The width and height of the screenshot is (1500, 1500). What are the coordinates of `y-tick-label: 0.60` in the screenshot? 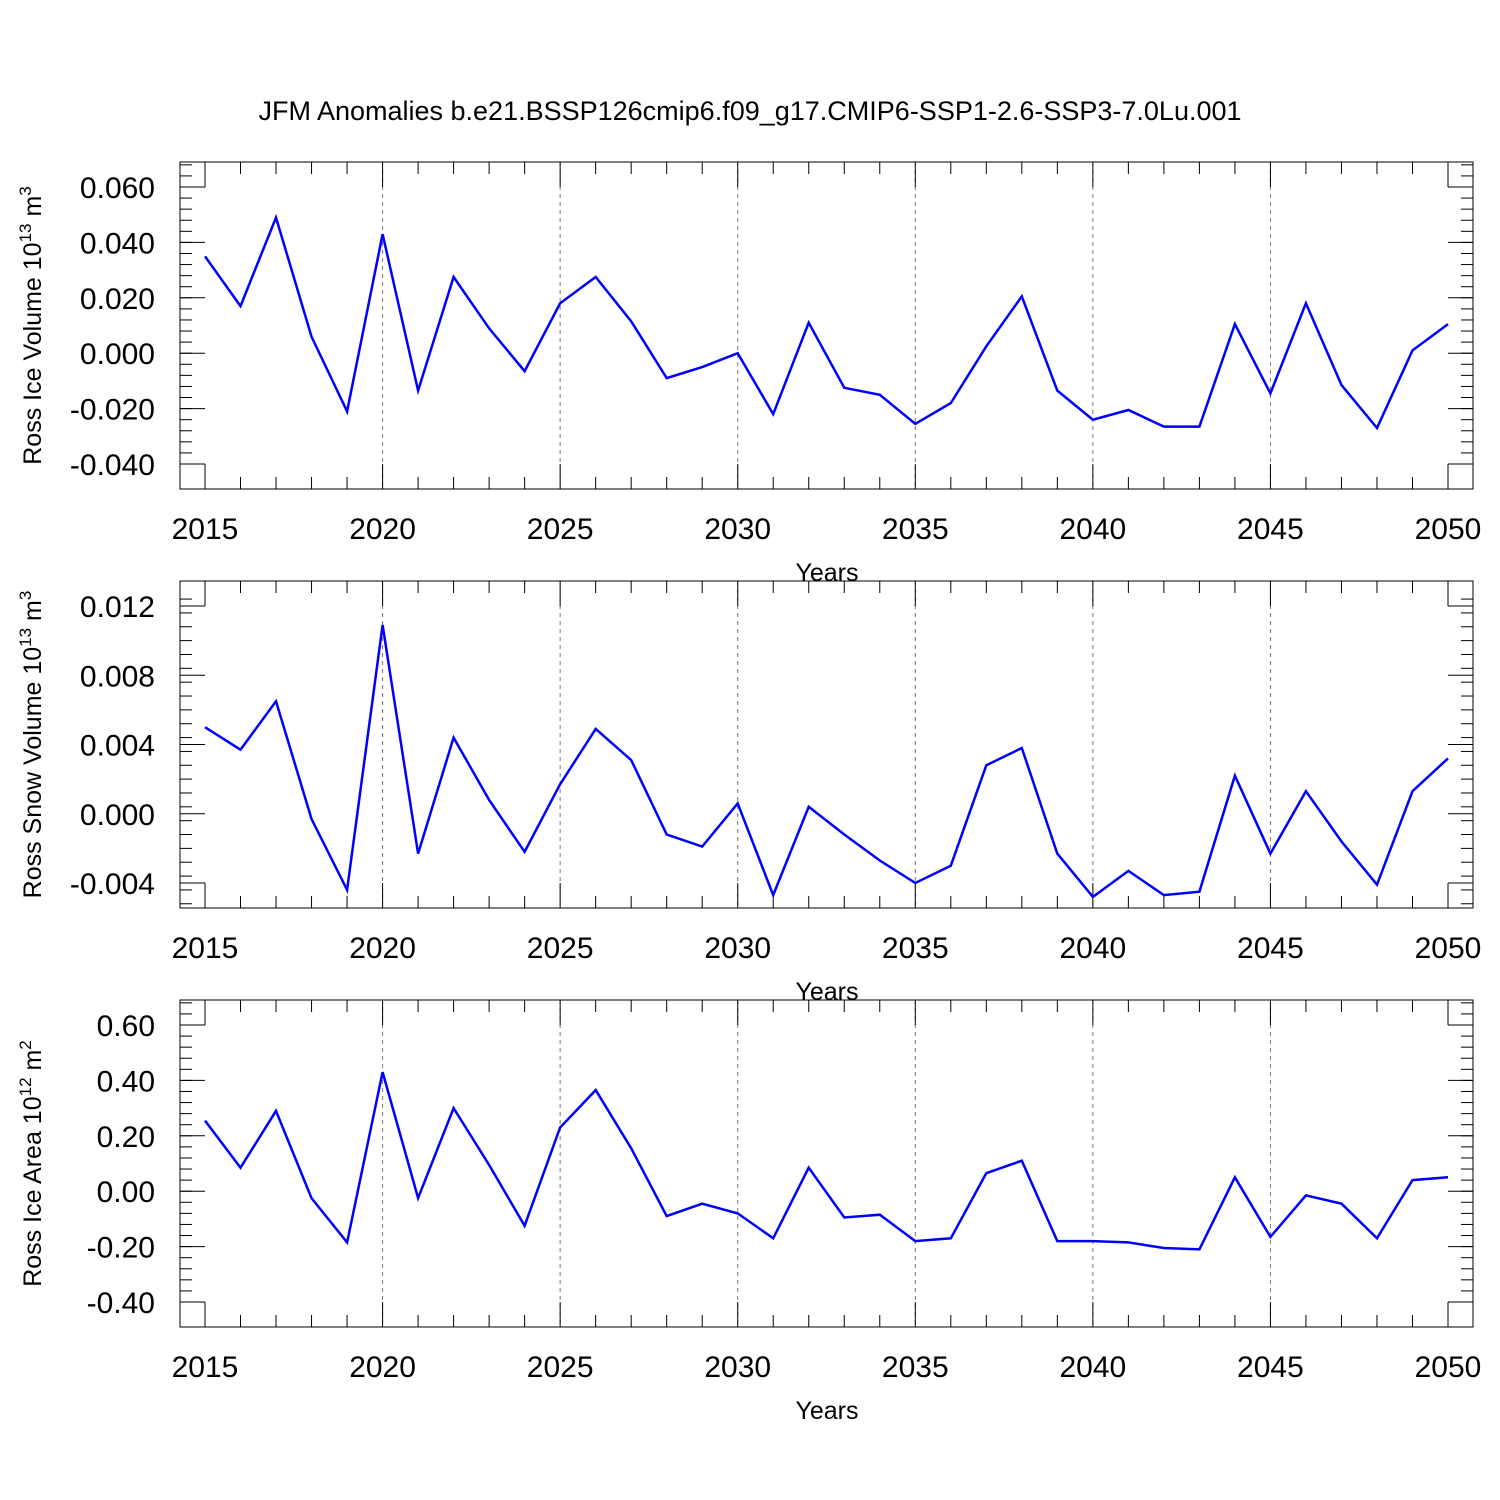 It's located at (126, 1026).